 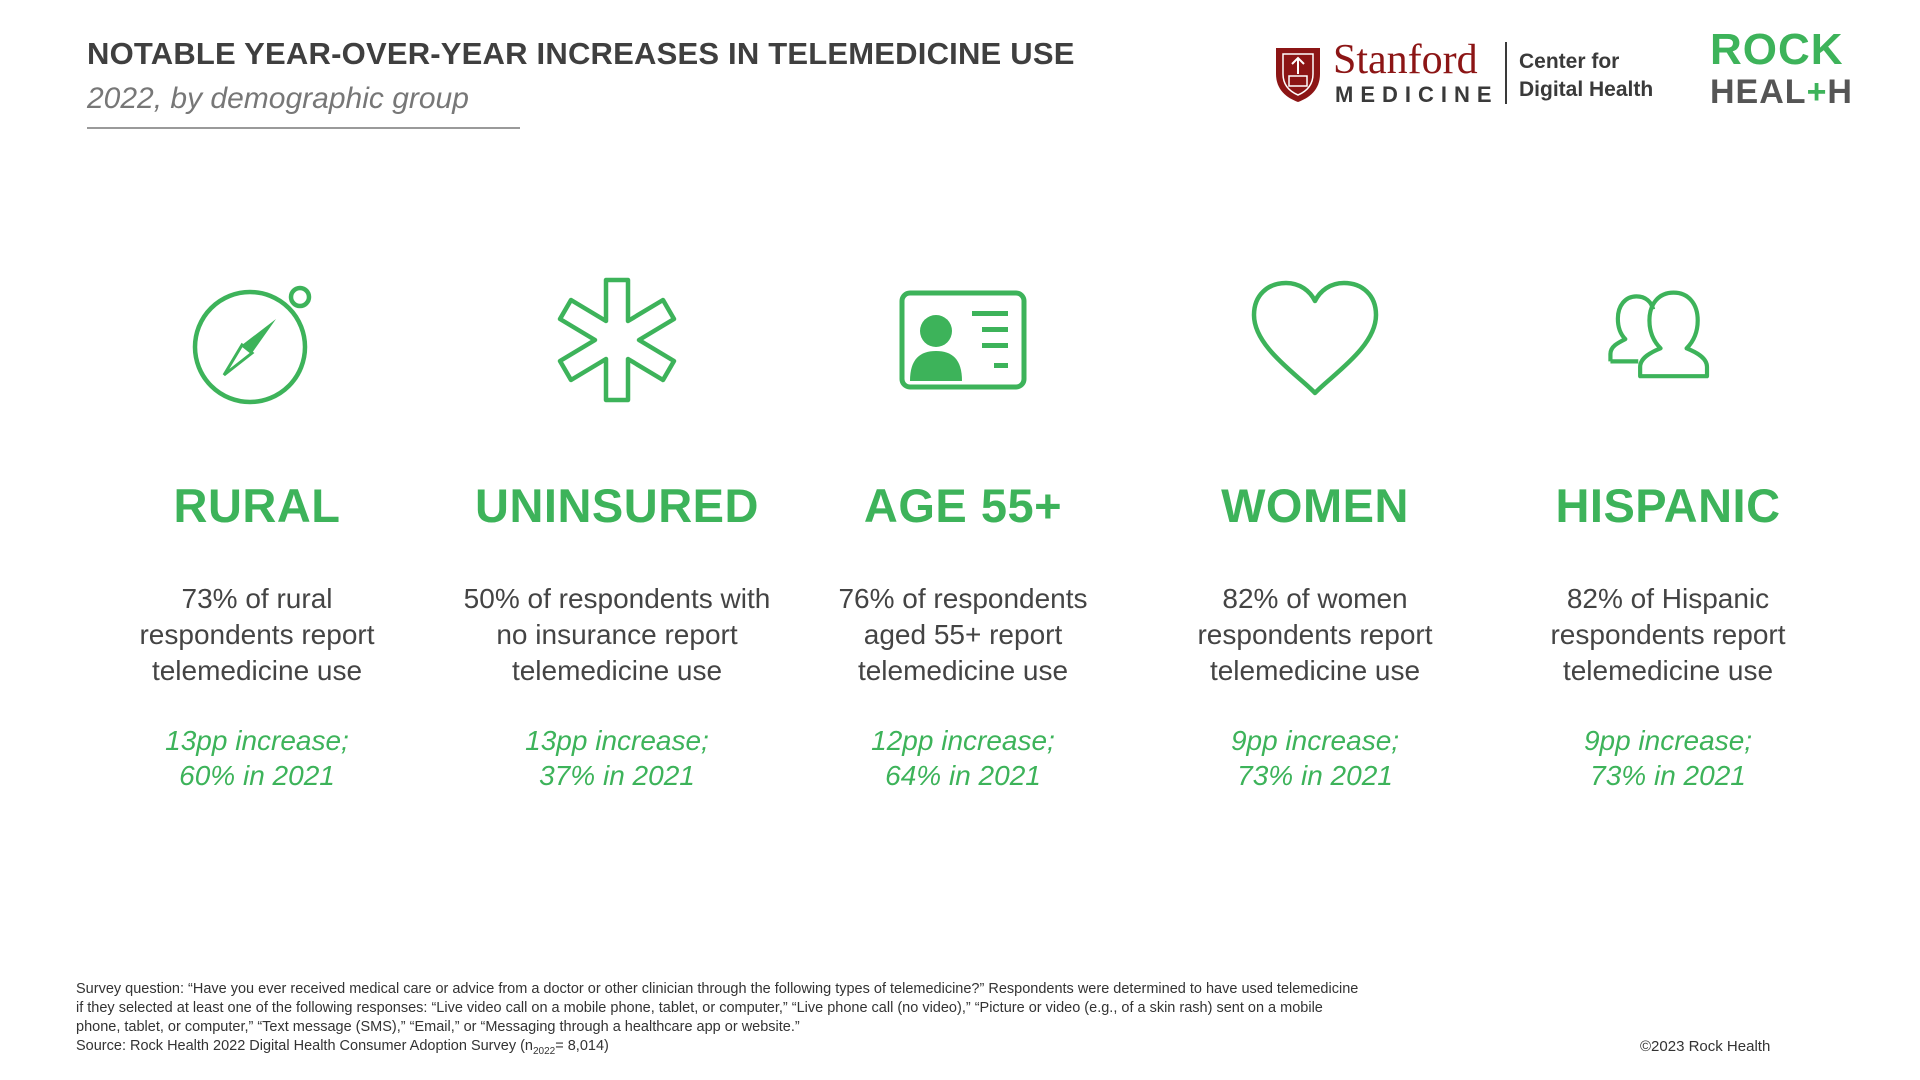 I want to click on logo-divider, so click(x=1506, y=73).